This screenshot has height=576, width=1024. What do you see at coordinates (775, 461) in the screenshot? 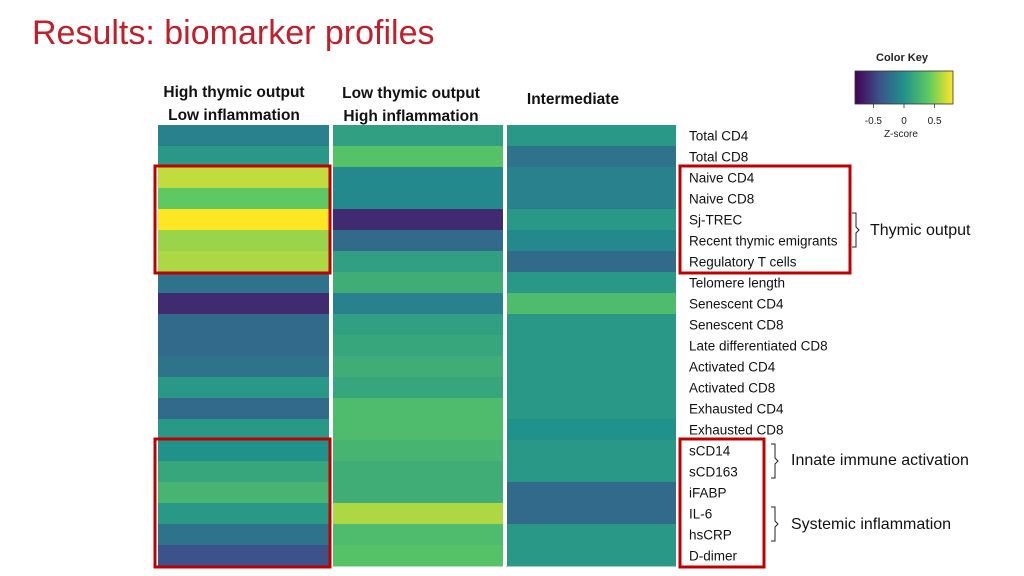
I see `bracket-innate-immune-activation` at bounding box center [775, 461].